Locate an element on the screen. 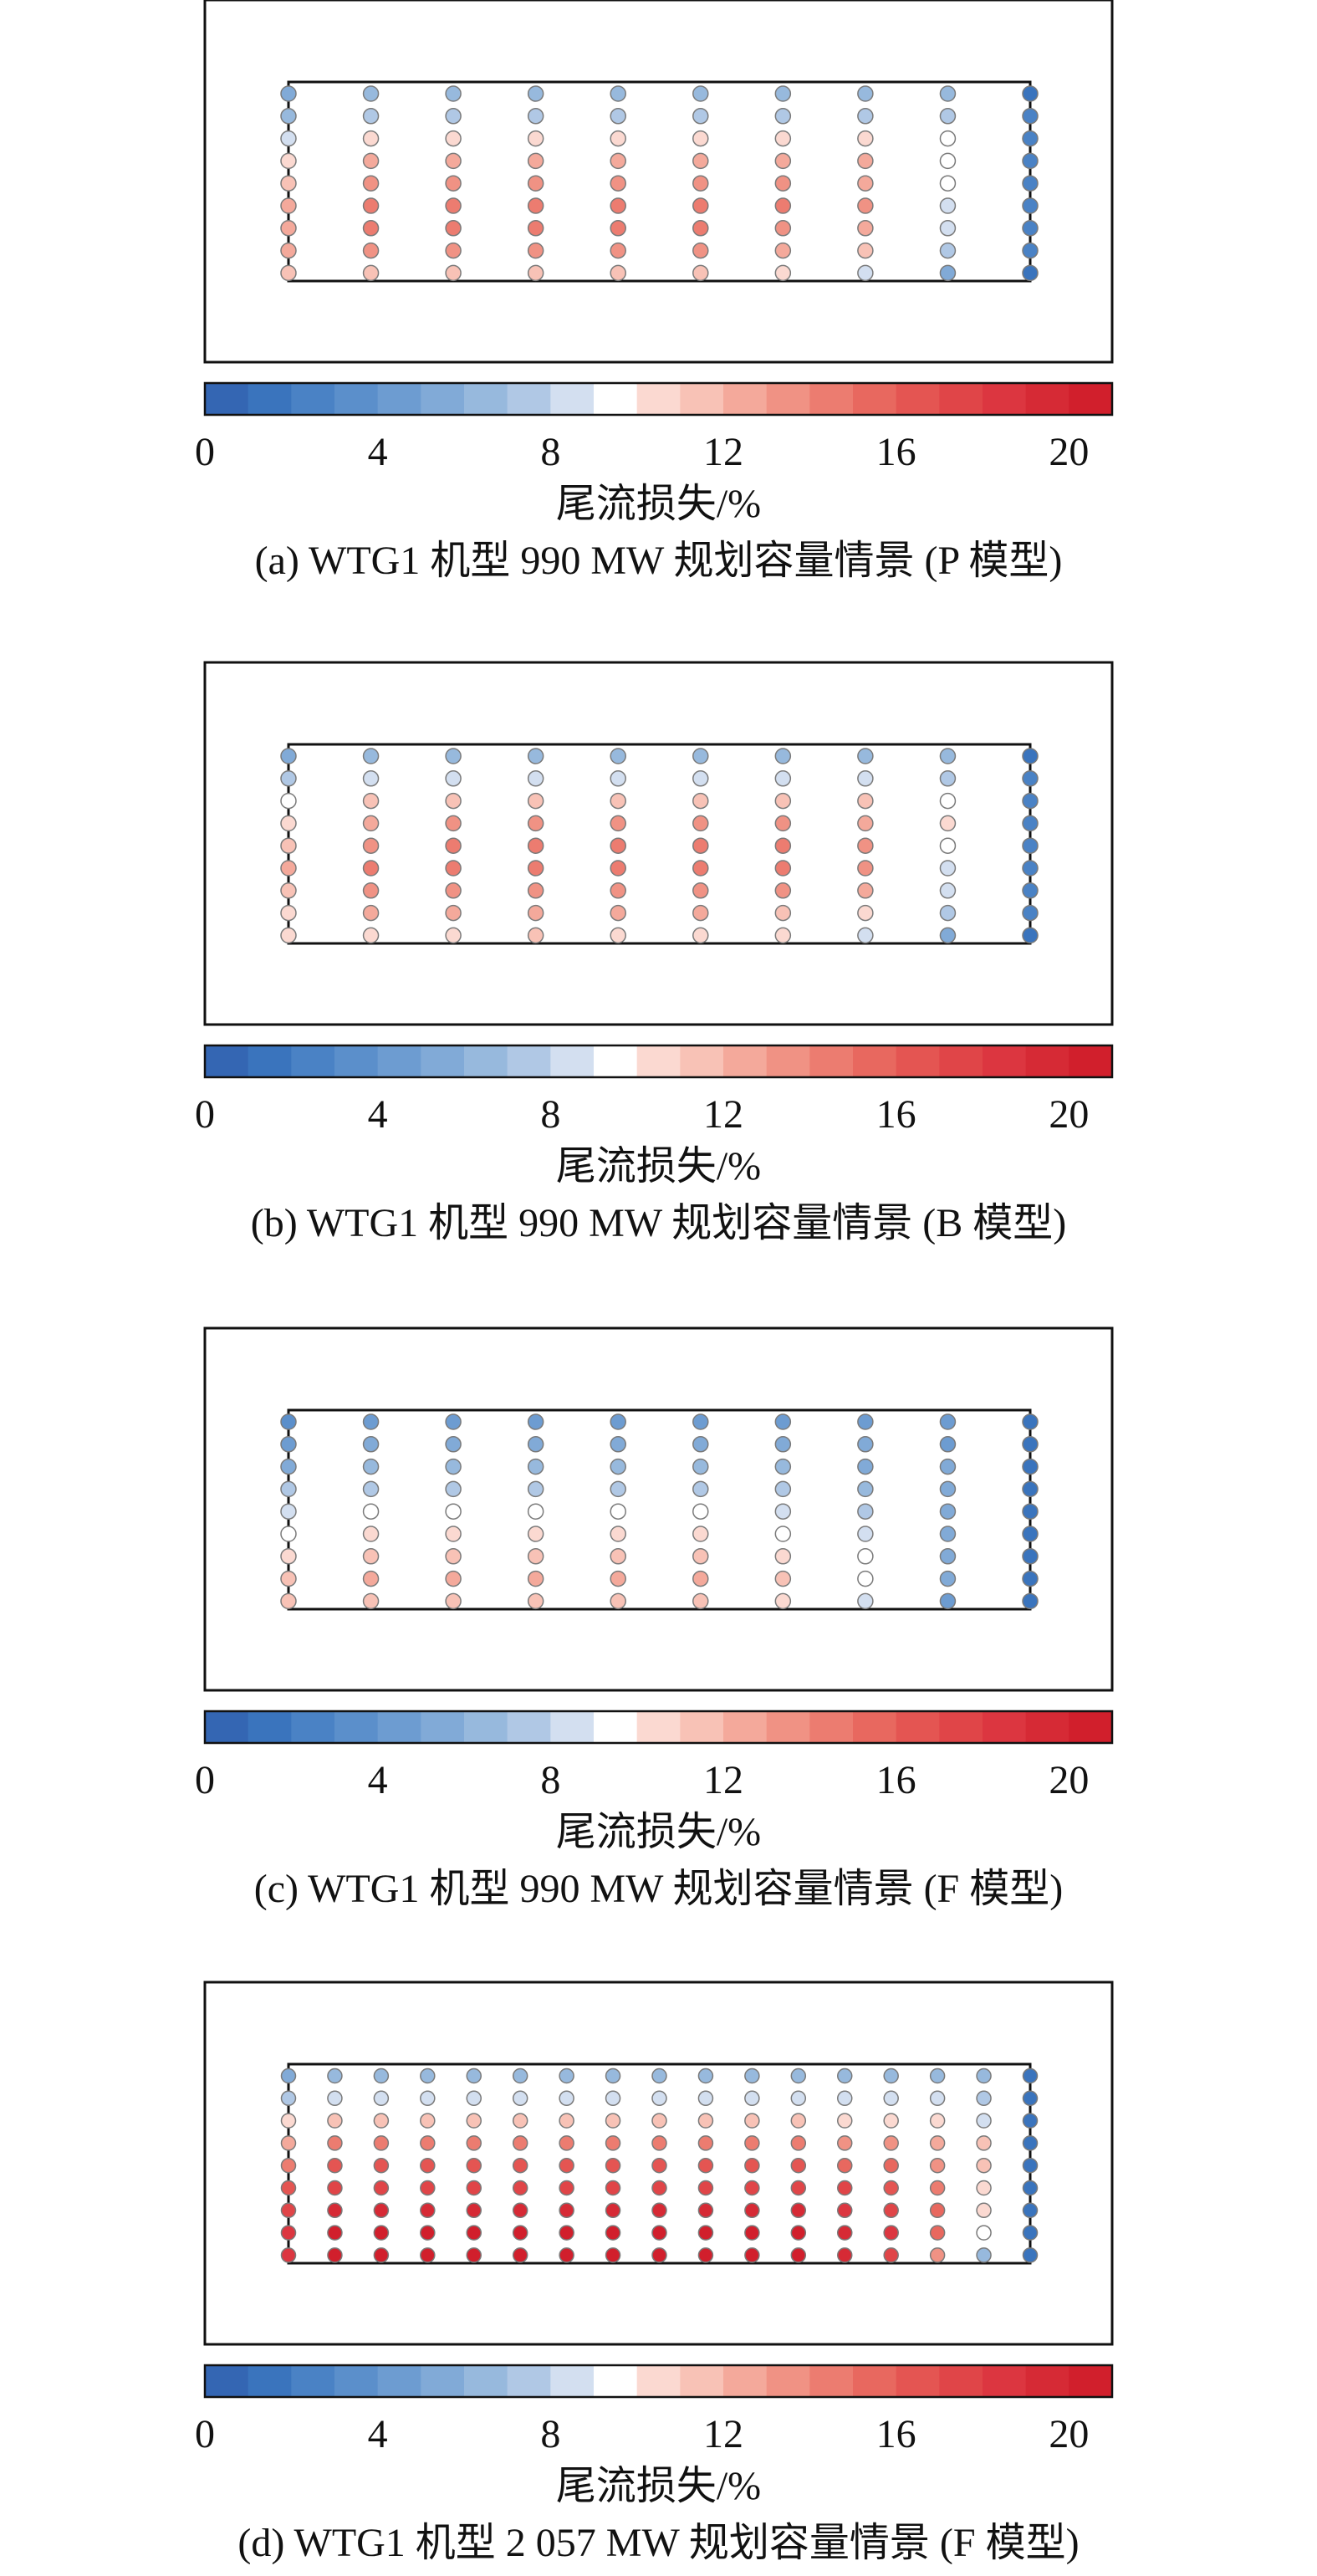  colorbar-tick-label: 12 is located at coordinates (723, 2434).